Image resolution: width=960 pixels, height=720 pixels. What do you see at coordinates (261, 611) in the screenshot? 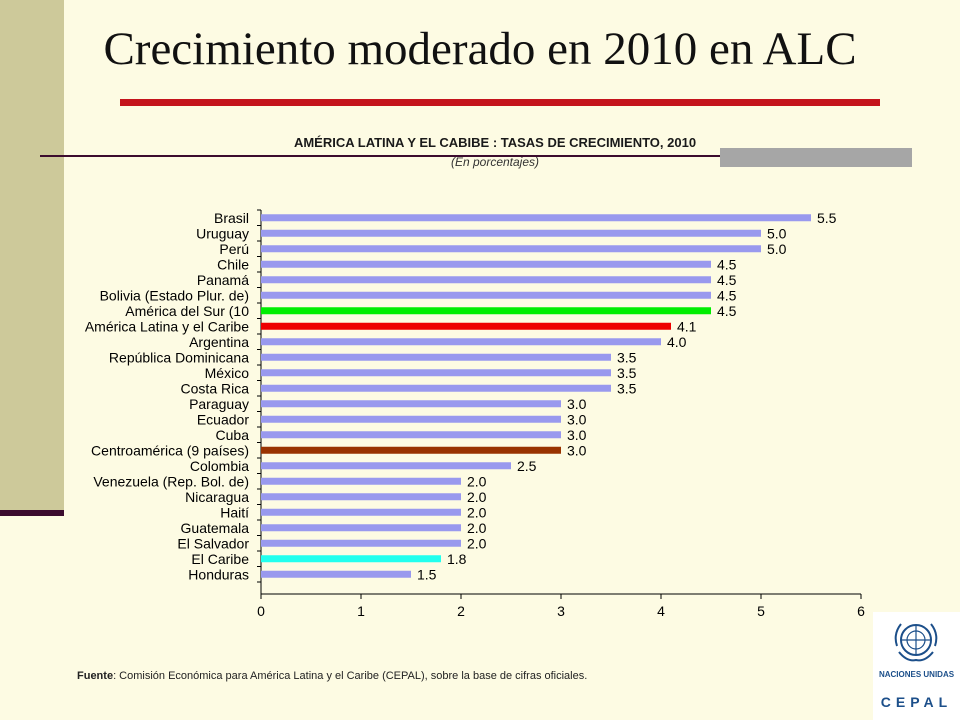
I see `x-tick-label: 0` at bounding box center [261, 611].